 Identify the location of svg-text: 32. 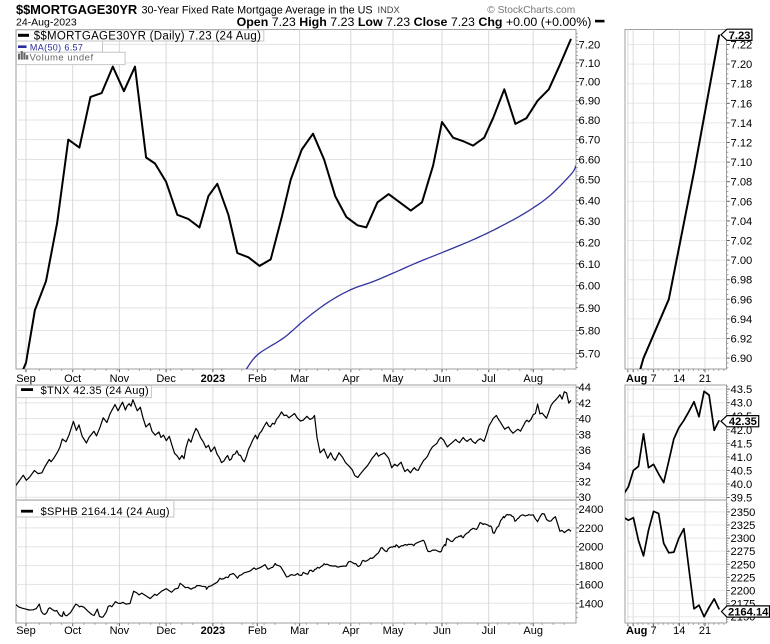
(585, 483).